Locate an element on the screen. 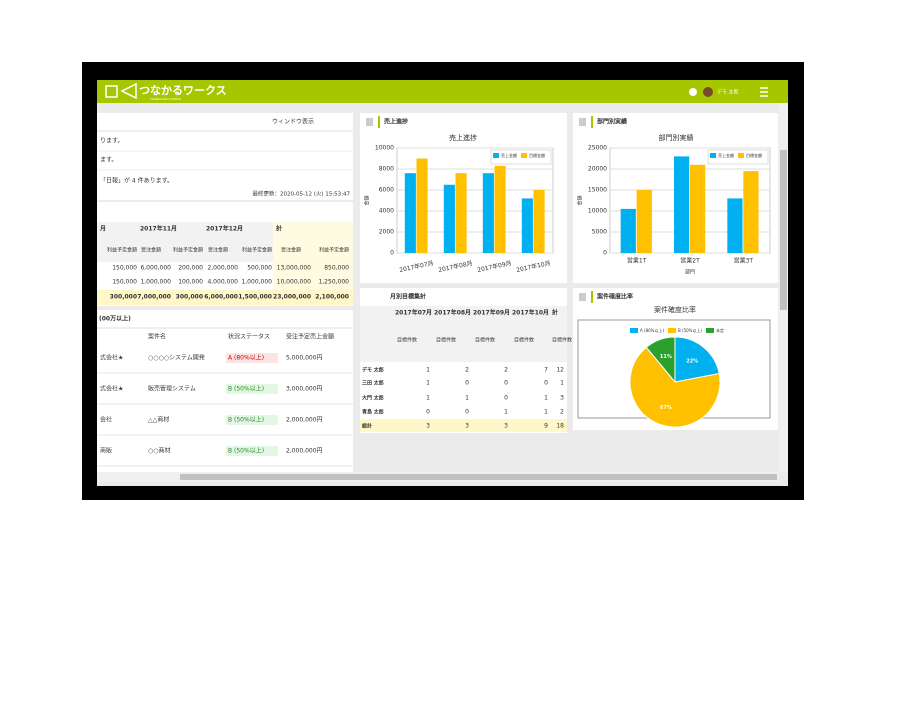 This screenshot has height=709, width=900. table-header: 2017年09月 is located at coordinates (491, 313).